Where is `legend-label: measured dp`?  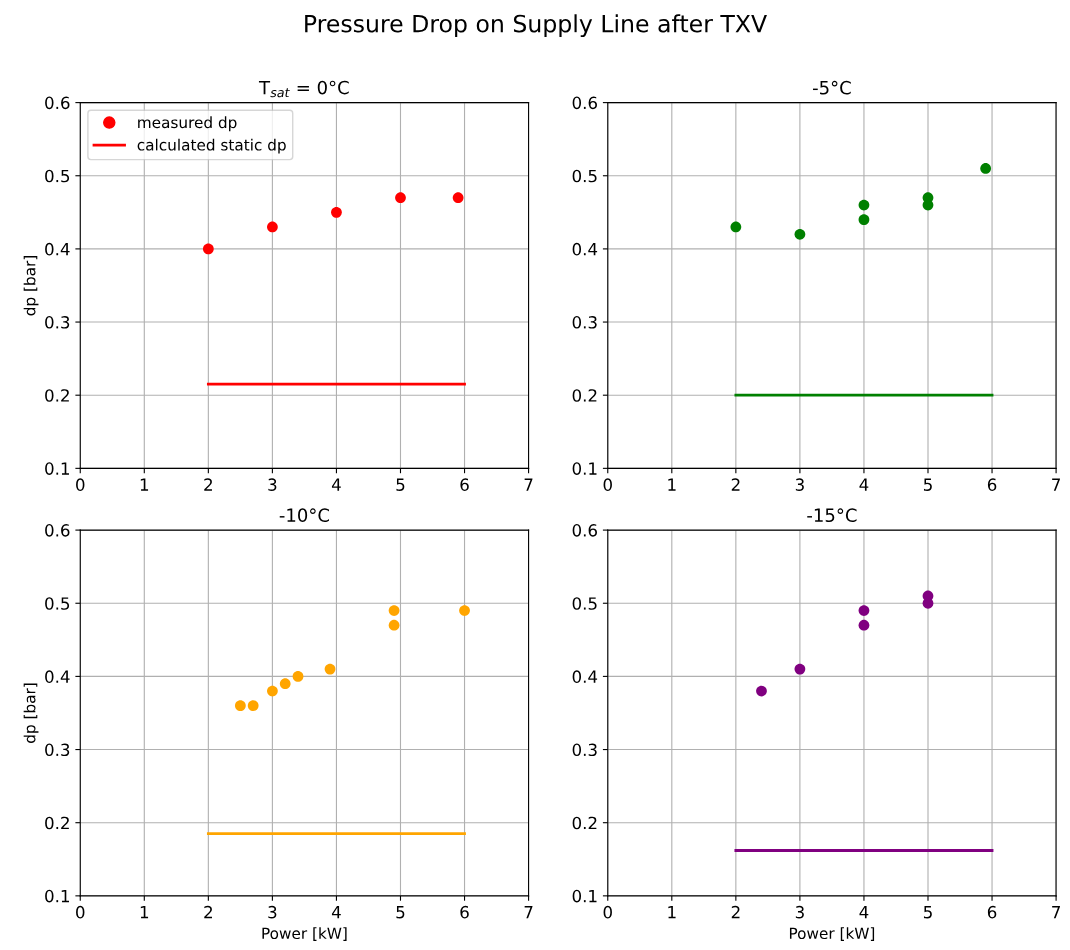 legend-label: measured dp is located at coordinates (187, 124).